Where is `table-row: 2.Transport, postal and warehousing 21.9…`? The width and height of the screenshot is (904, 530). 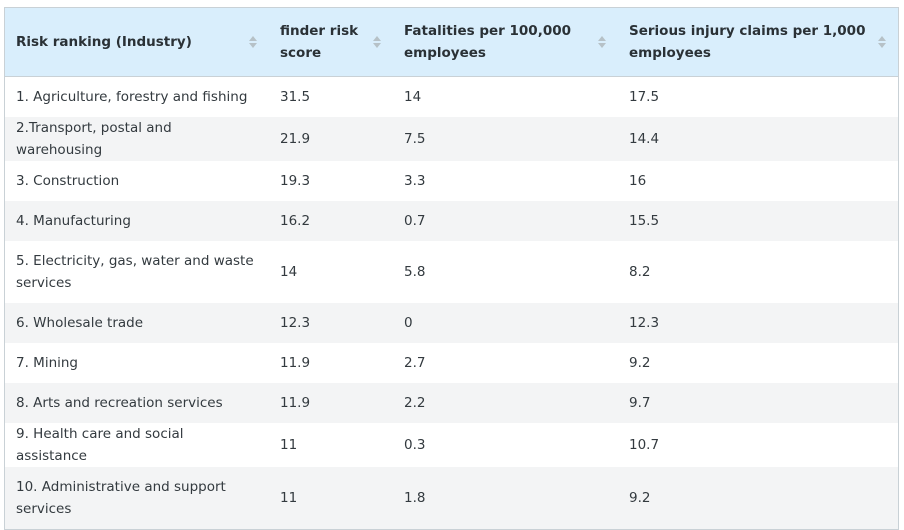 table-row: 2.Transport, postal and warehousing 21.9… is located at coordinates (451, 138).